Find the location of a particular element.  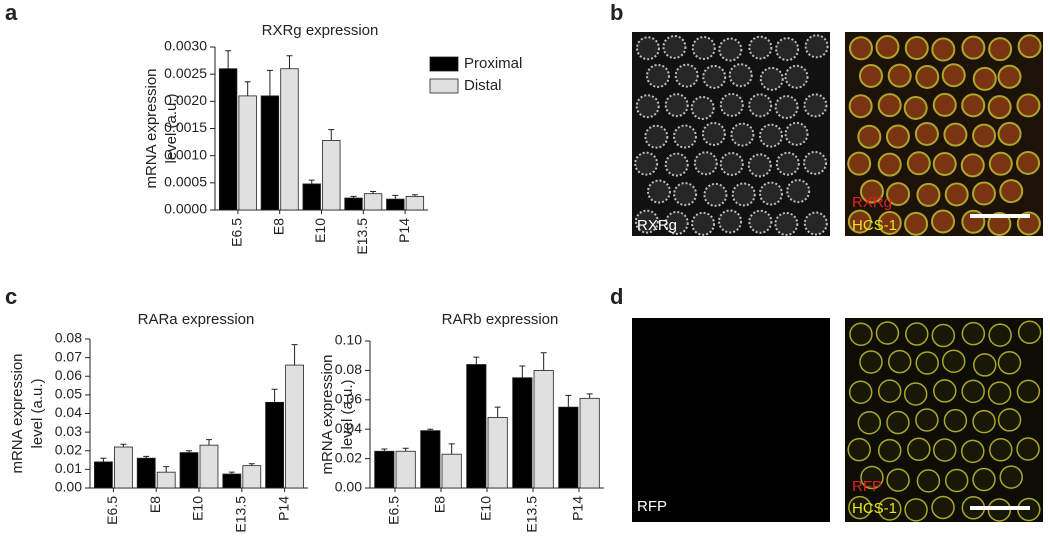

y-tick-label: 0.08 is located at coordinates (68, 338).